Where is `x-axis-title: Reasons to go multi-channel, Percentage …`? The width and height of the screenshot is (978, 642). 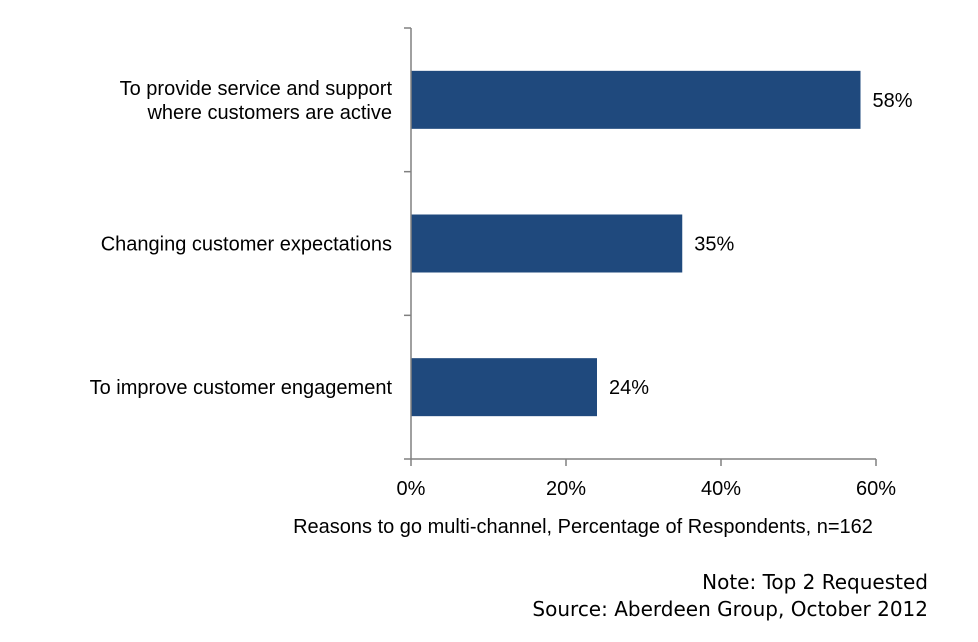
x-axis-title: Reasons to go multi-channel, Percentage … is located at coordinates (583, 527).